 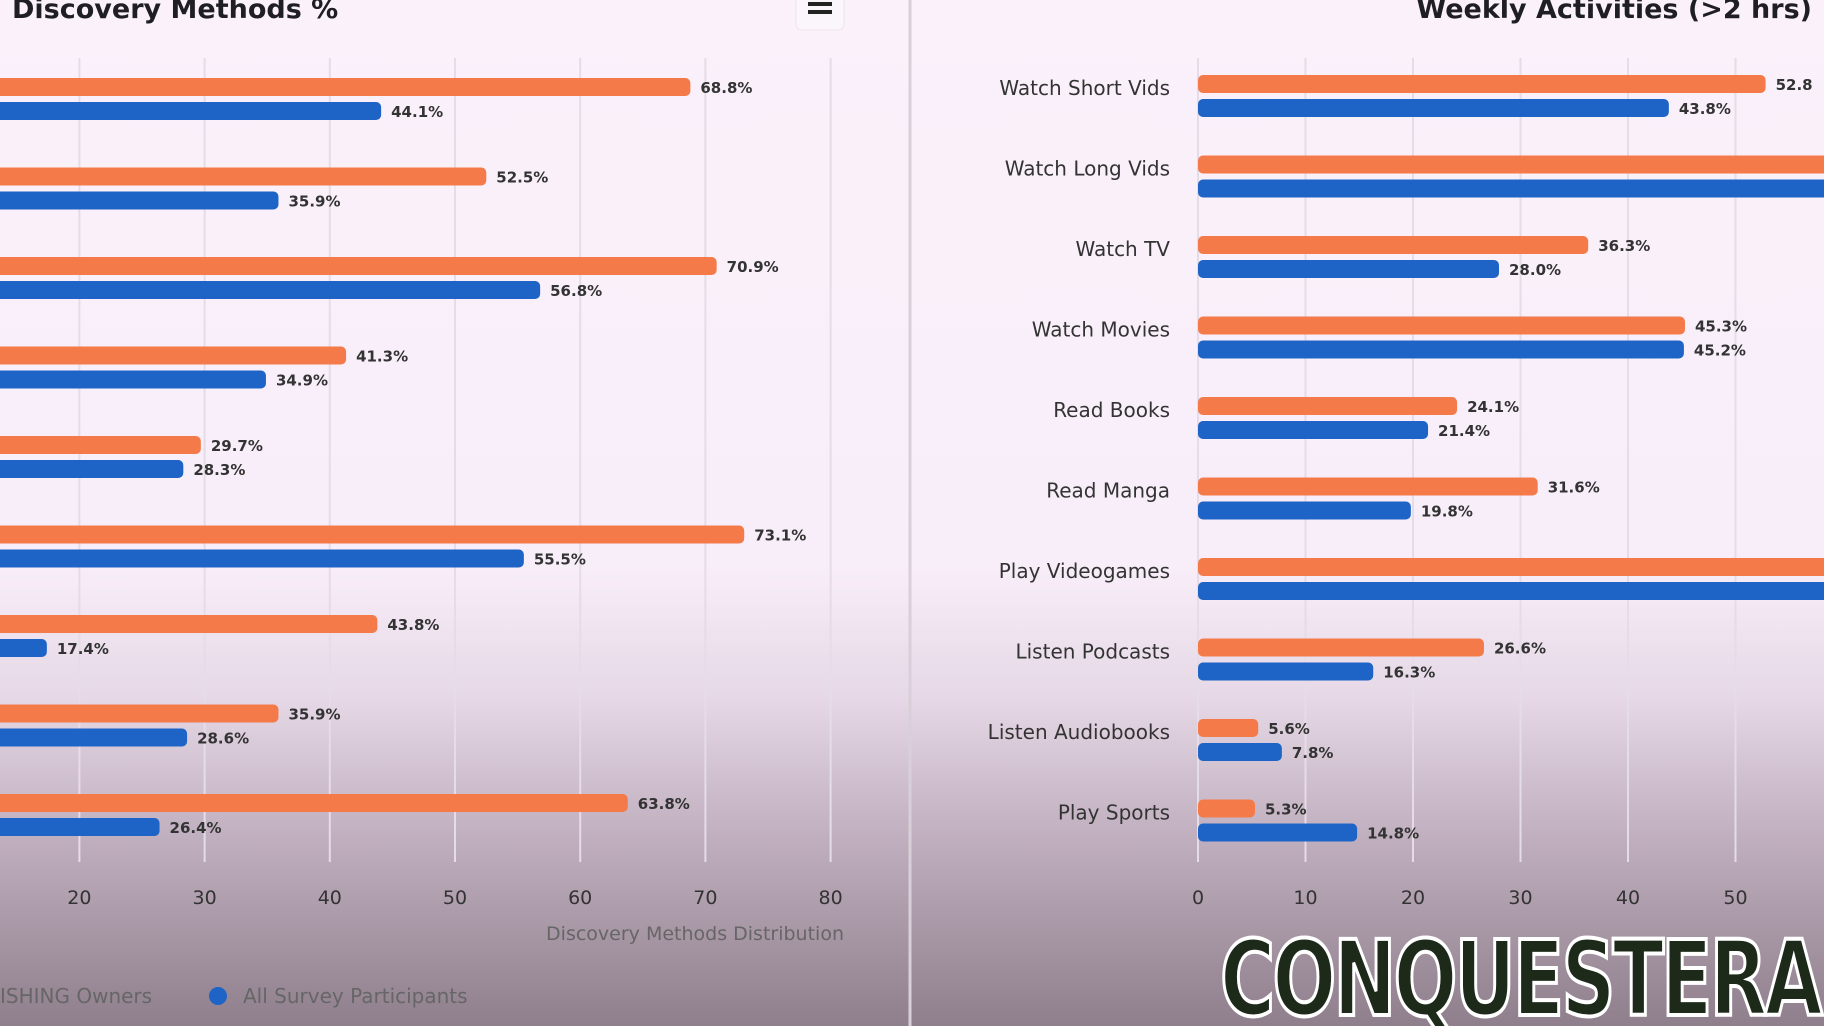 What do you see at coordinates (1084, 571) in the screenshot?
I see `category-label: Play Videogames` at bounding box center [1084, 571].